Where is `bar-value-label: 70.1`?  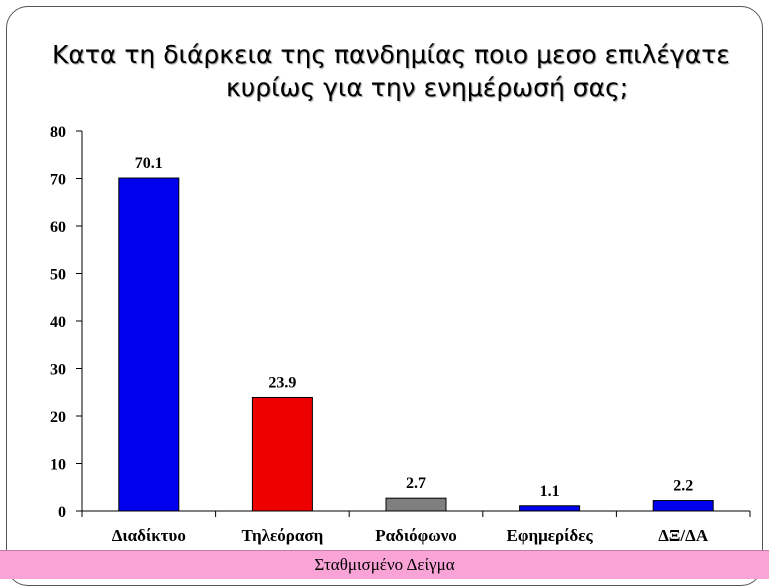 bar-value-label: 70.1 is located at coordinates (149, 163).